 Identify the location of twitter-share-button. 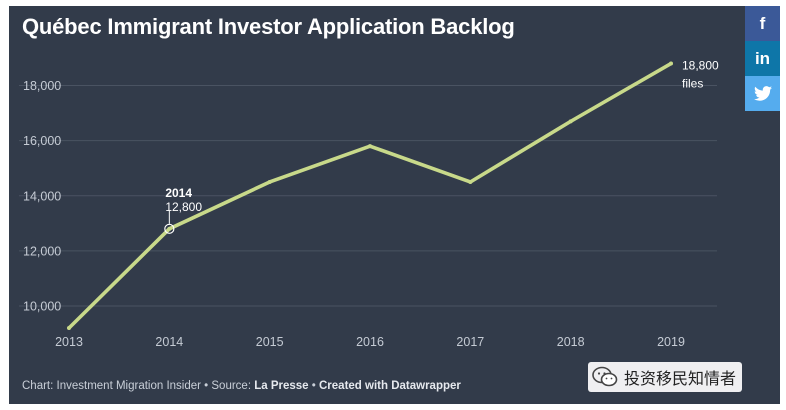
(762, 93).